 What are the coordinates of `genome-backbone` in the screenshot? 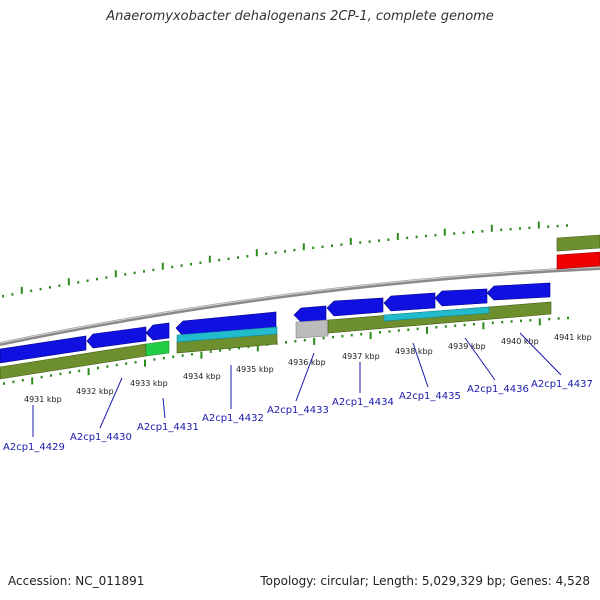 It's located at (300, 306).